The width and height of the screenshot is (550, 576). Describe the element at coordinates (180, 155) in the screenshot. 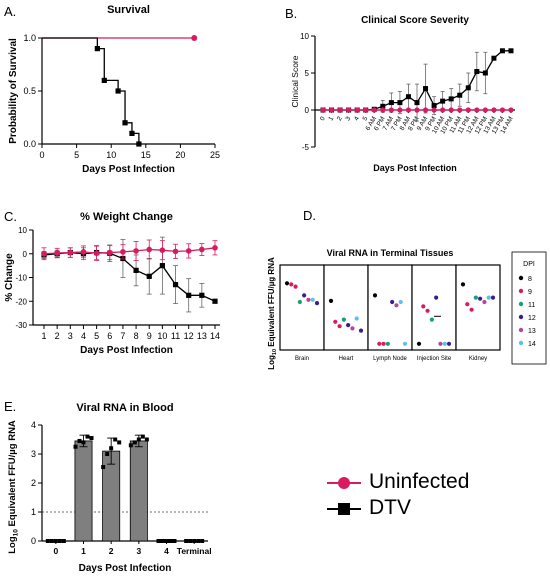

I see `x-tick-label: 20` at that location.